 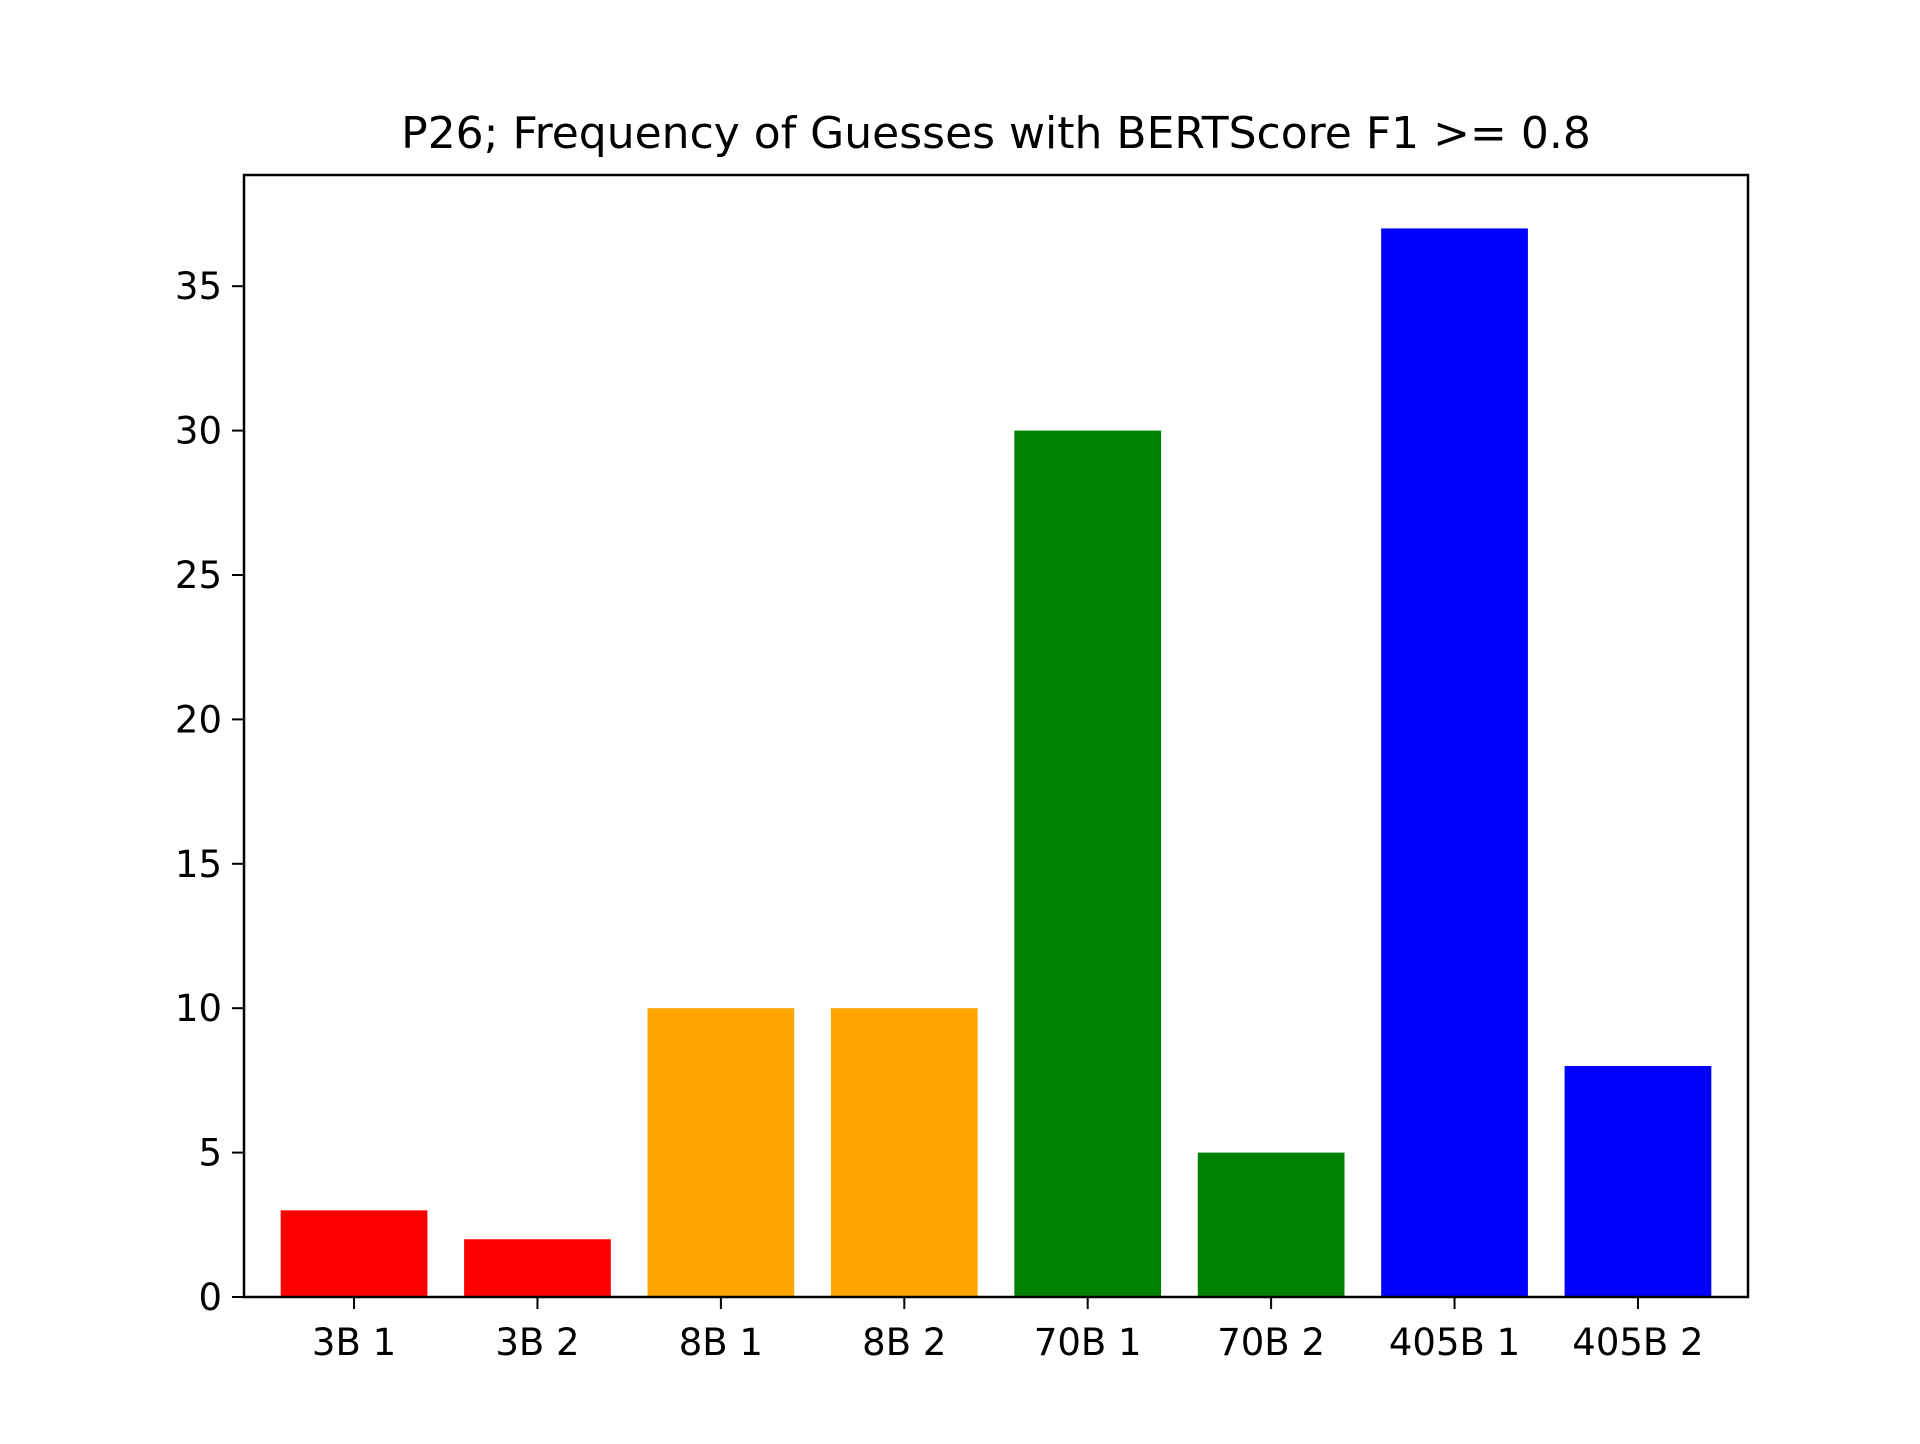 What do you see at coordinates (198, 719) in the screenshot?
I see `y-tick-label: 20` at bounding box center [198, 719].